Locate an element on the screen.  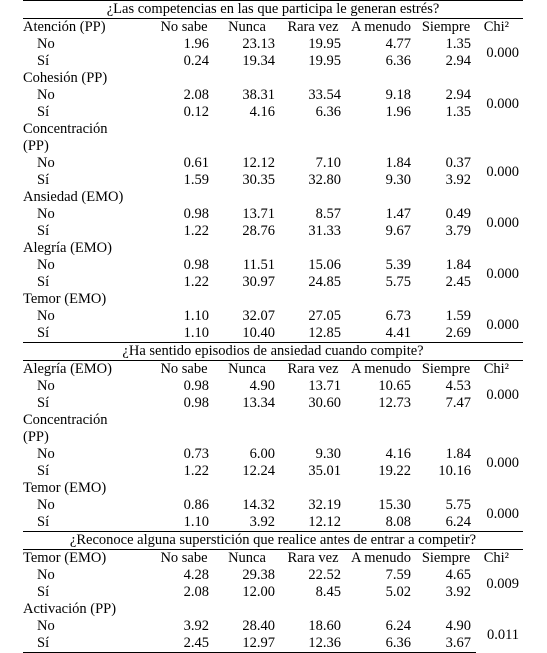
cell-value: 4.41 is located at coordinates (398, 333).